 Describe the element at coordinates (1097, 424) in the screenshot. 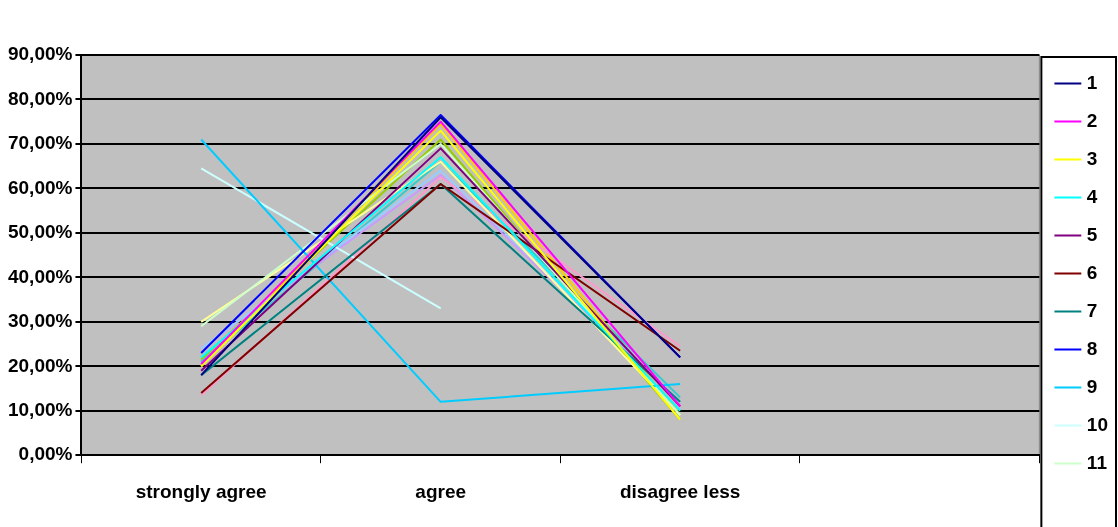

I see `legend-label: 10` at that location.